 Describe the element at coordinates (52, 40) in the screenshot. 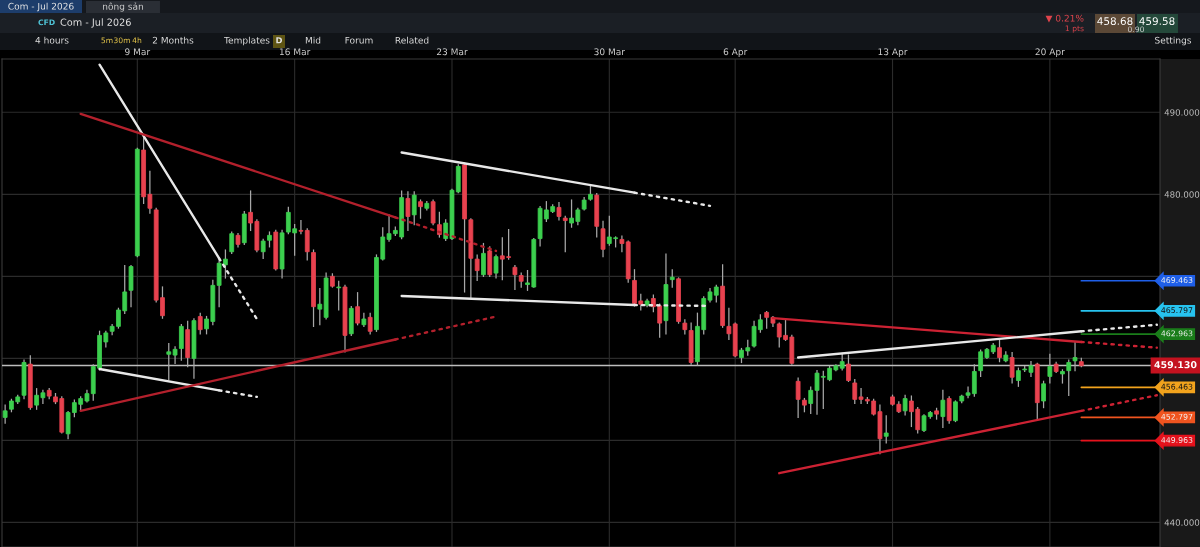

I see `text: 4 hours` at that location.